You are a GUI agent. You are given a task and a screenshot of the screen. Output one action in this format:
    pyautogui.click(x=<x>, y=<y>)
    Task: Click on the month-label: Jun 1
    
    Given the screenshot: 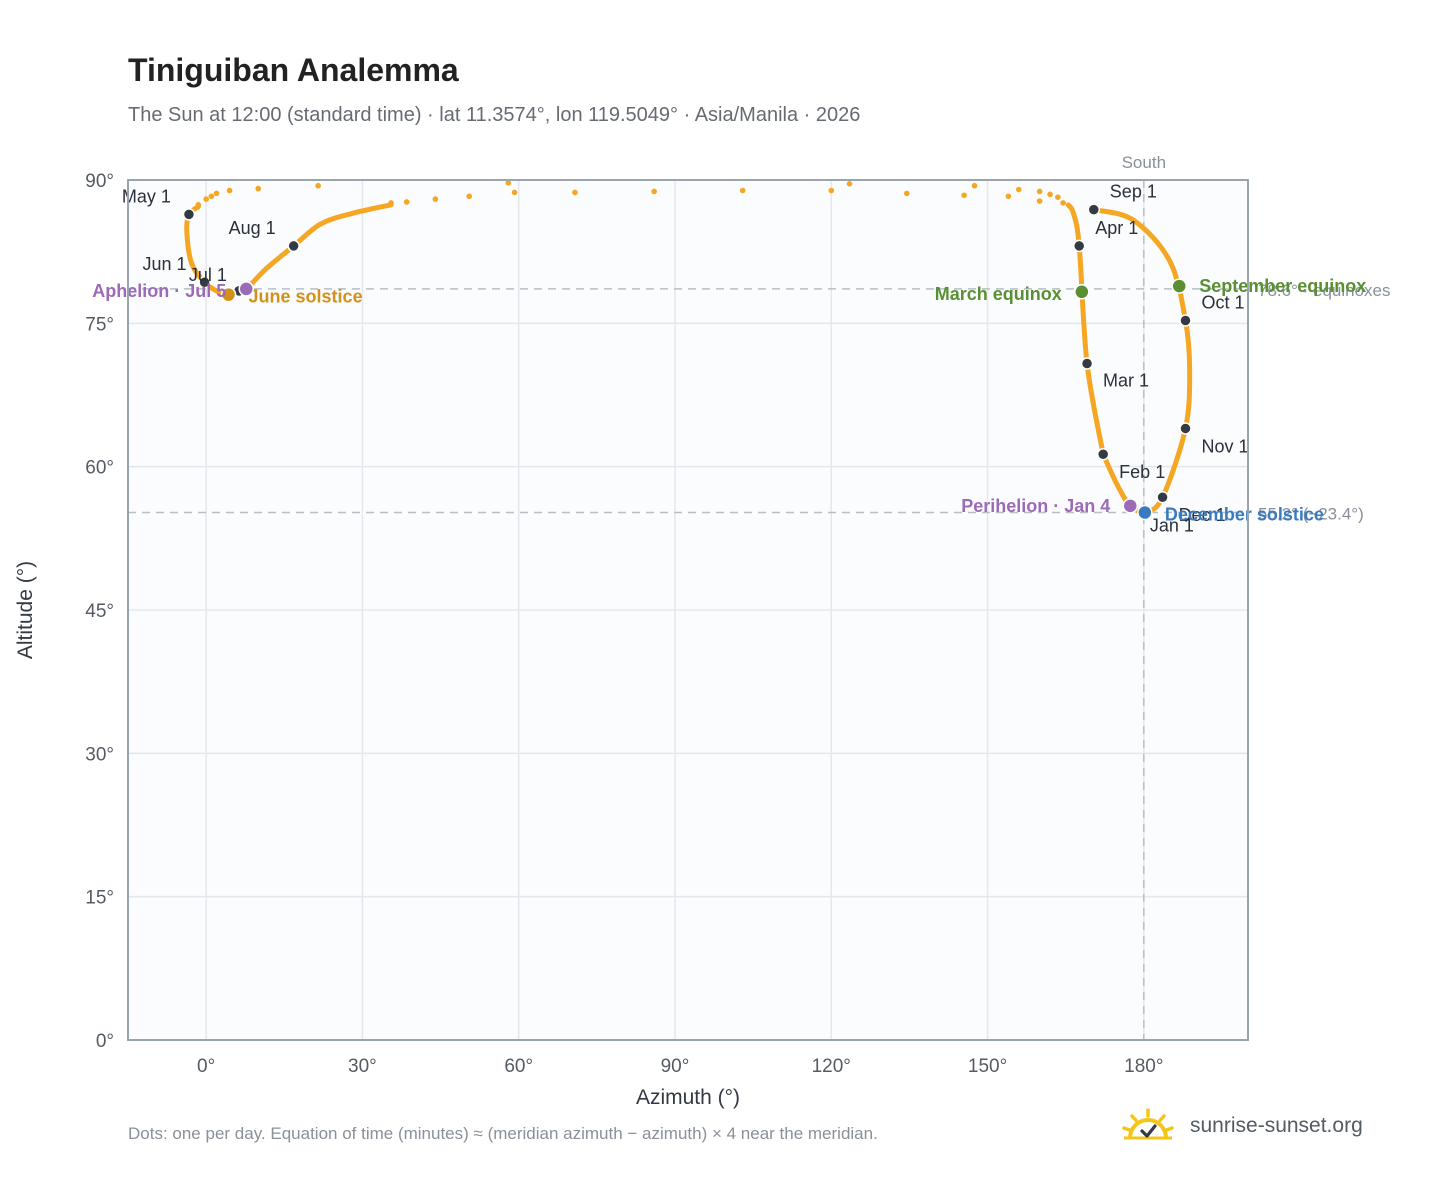 What is the action you would take?
    pyautogui.click(x=165, y=264)
    